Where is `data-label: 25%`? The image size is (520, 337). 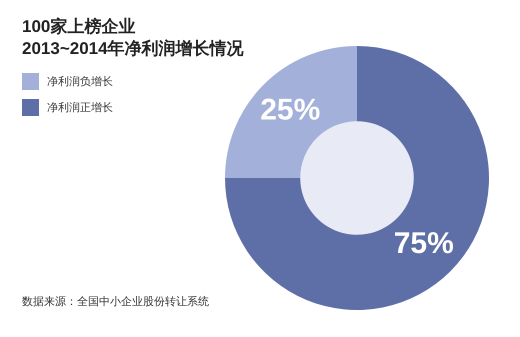 data-label: 25% is located at coordinates (290, 110).